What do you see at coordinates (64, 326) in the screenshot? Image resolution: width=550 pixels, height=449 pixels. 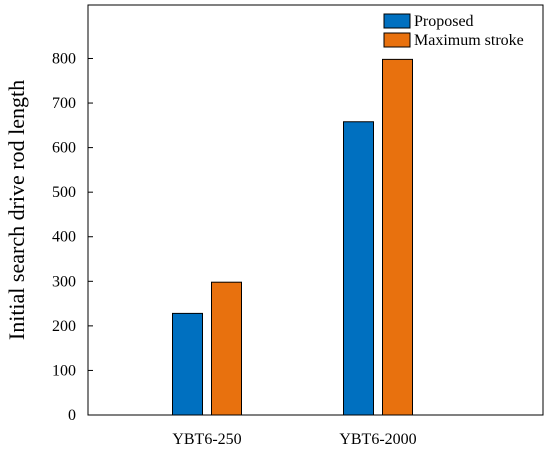 I see `y-tick-label: 200` at bounding box center [64, 326].